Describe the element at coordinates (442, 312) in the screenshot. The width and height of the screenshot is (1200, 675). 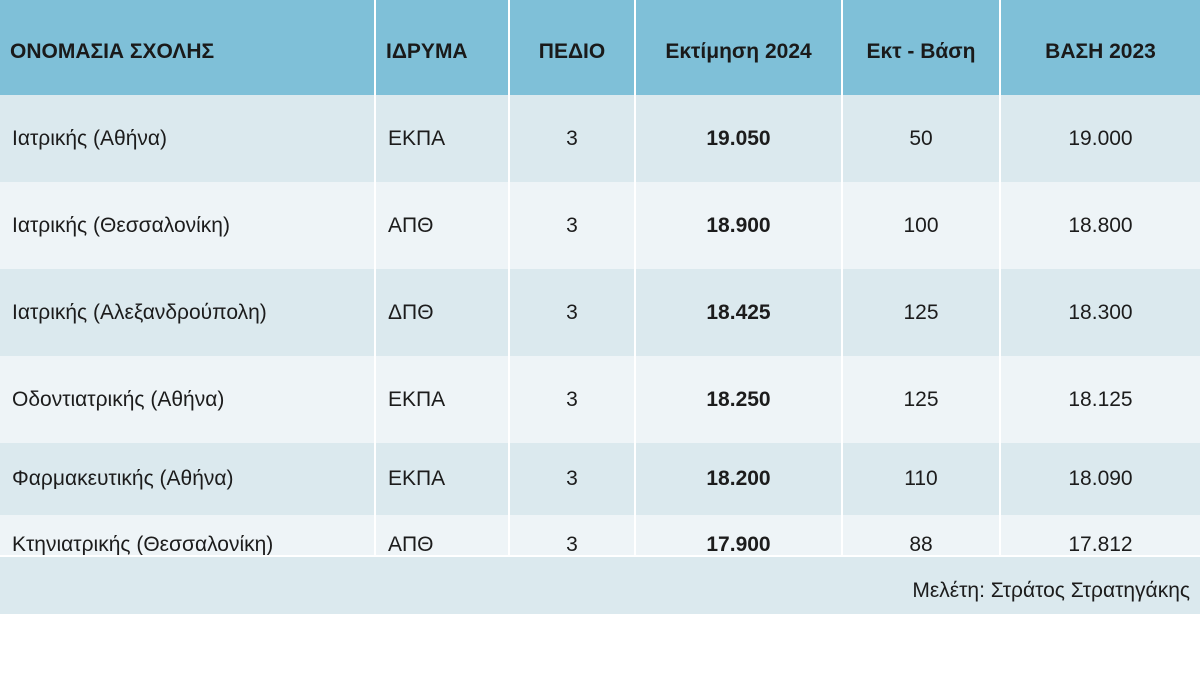
I see `cell-institution: ΔΠΘ` at that location.